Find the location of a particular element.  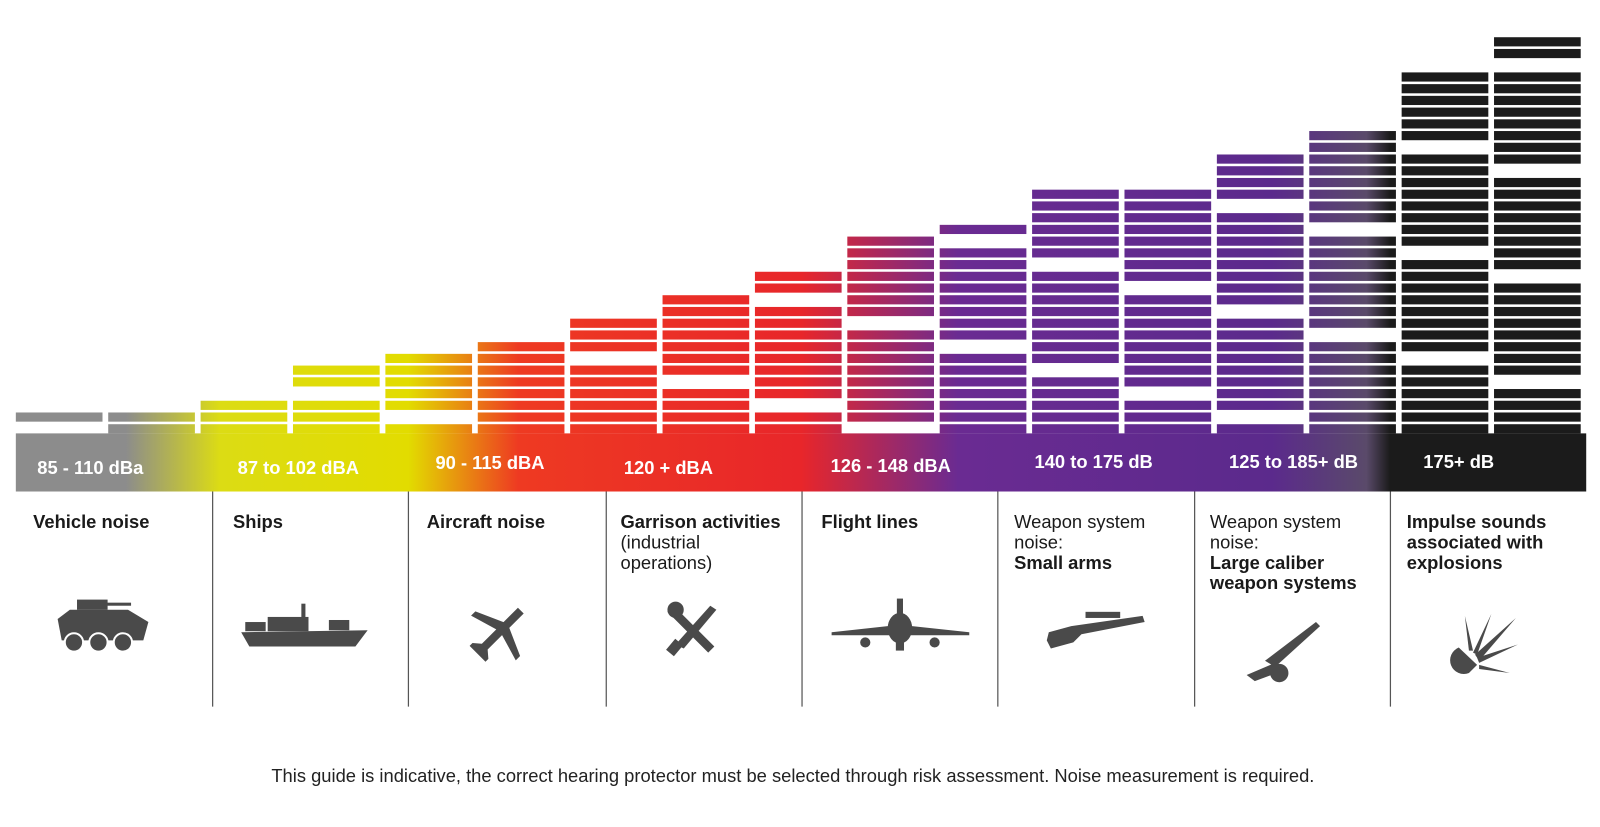

range-band is located at coordinates (801, 462).